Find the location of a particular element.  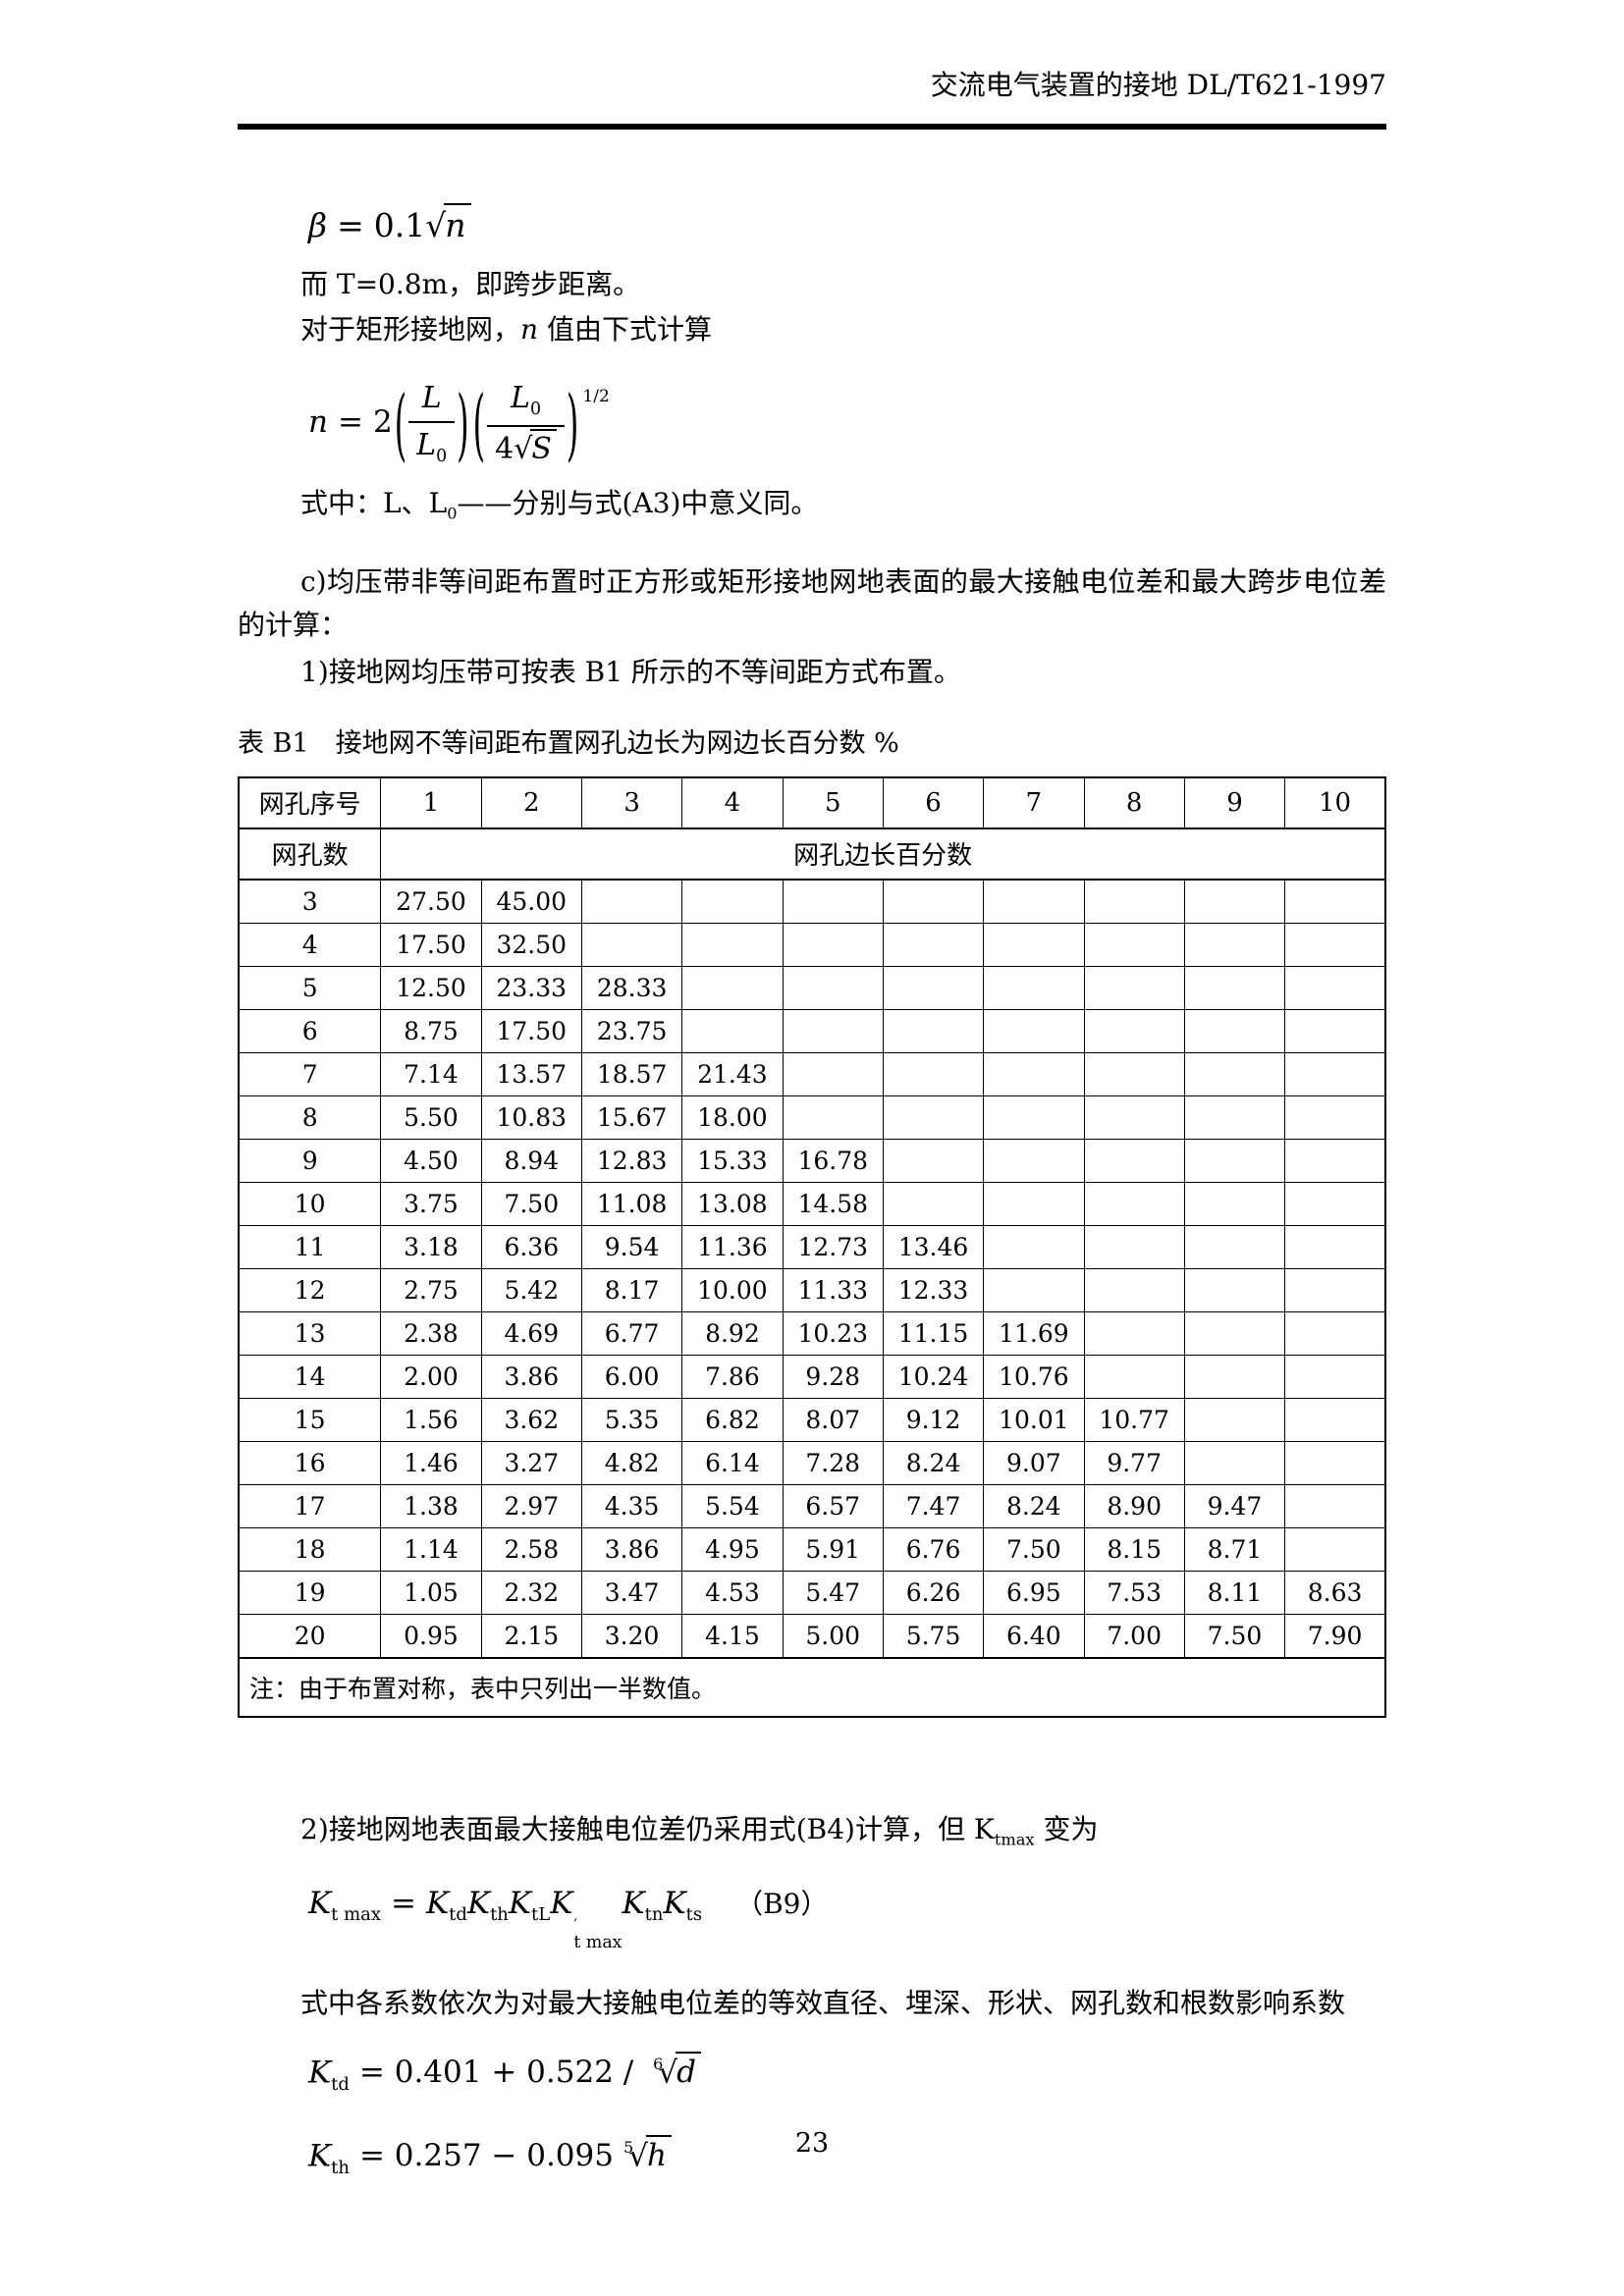

mesh-count-cell: 13 is located at coordinates (310, 1333).